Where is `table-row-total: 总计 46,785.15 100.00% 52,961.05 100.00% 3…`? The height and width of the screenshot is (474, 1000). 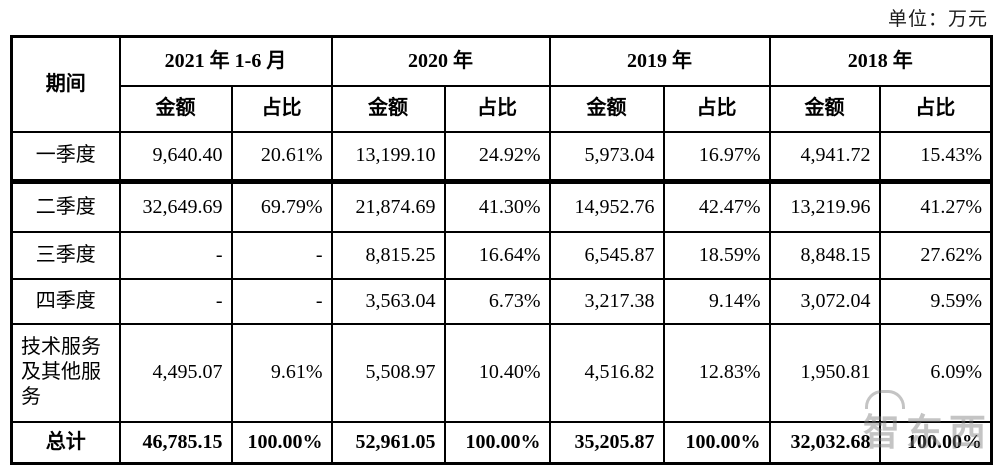 table-row-total: 总计 46,785.15 100.00% 52,961.05 100.00% 3… is located at coordinates (501, 442).